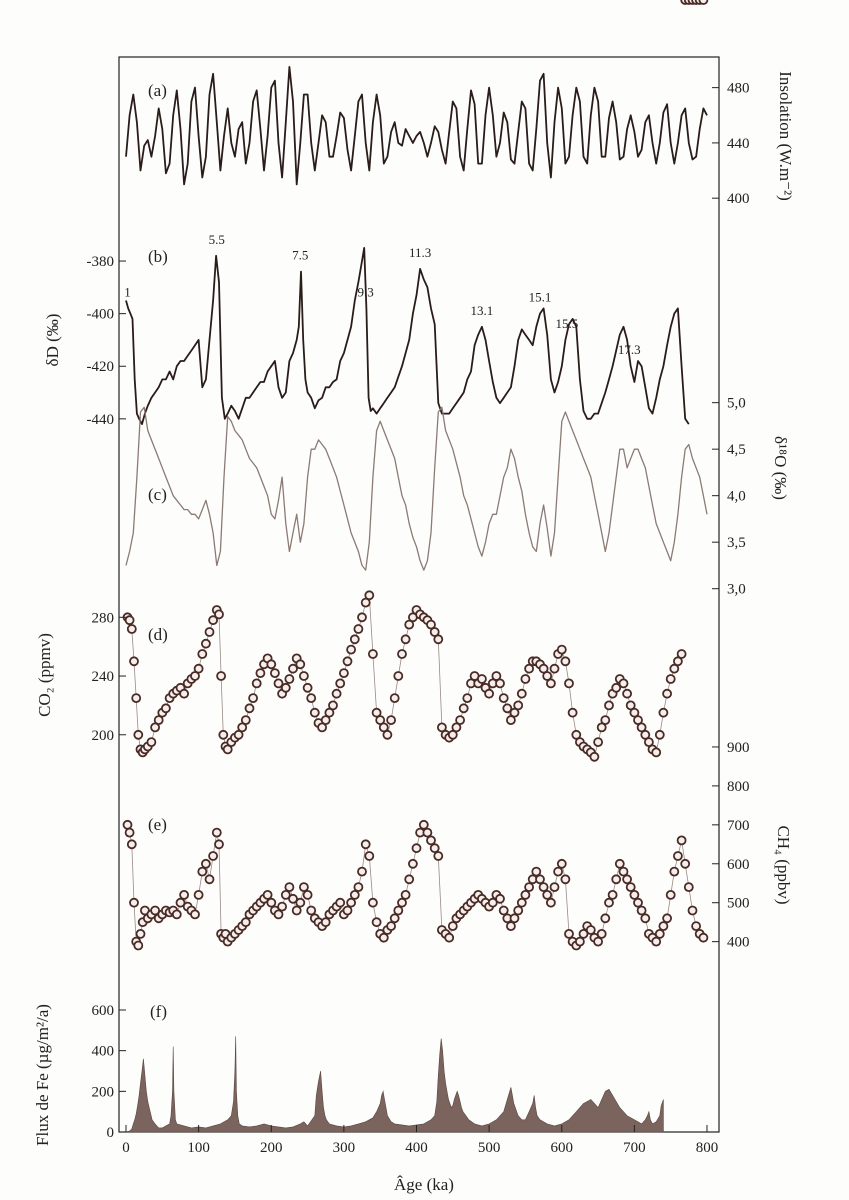 The height and width of the screenshot is (1200, 849). What do you see at coordinates (416, 1148) in the screenshot?
I see `x-tick-label: 400` at bounding box center [416, 1148].